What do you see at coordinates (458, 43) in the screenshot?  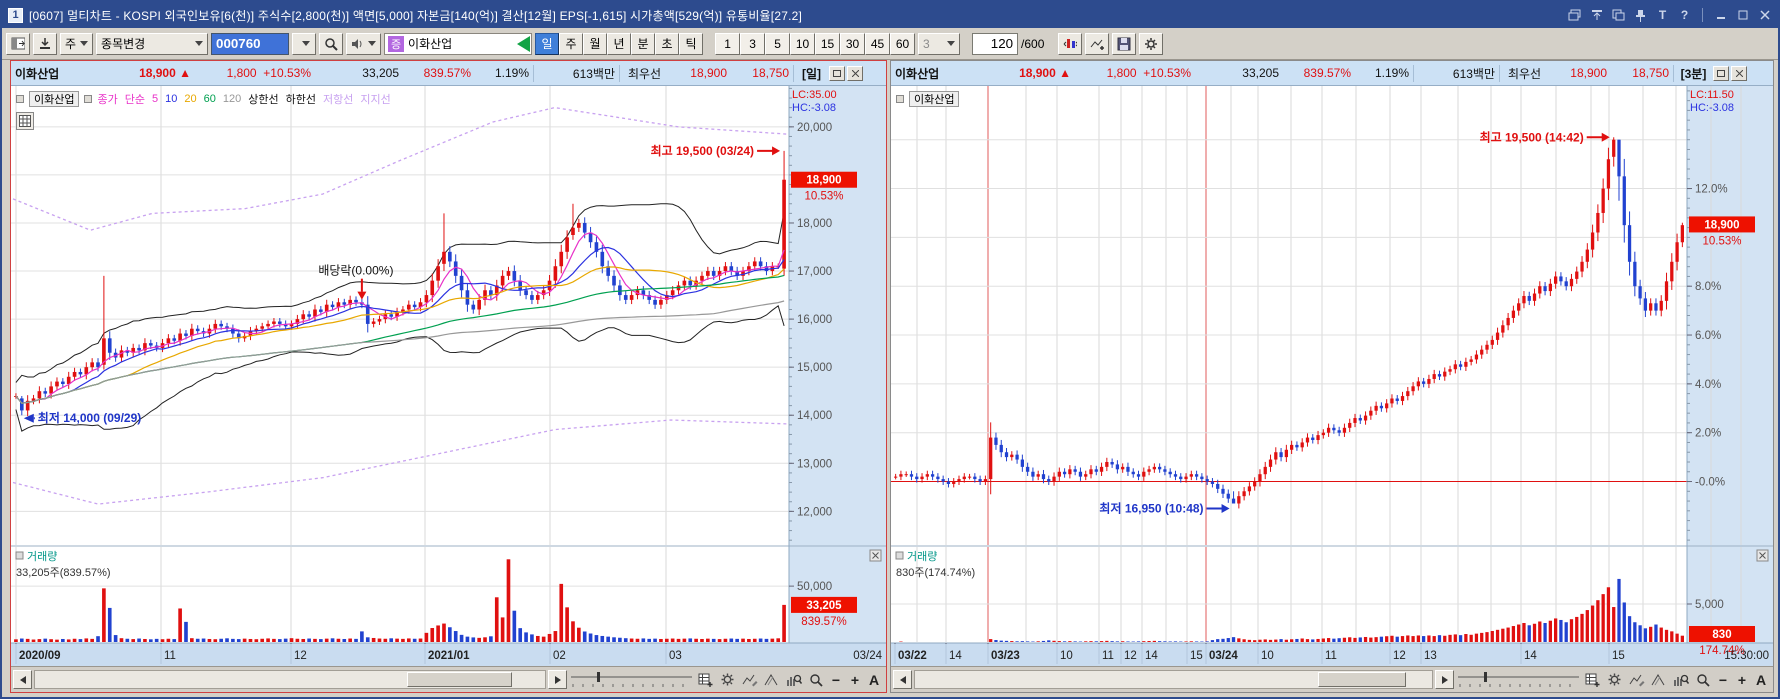 I see `current-stock-chip: 증 이화산업` at bounding box center [458, 43].